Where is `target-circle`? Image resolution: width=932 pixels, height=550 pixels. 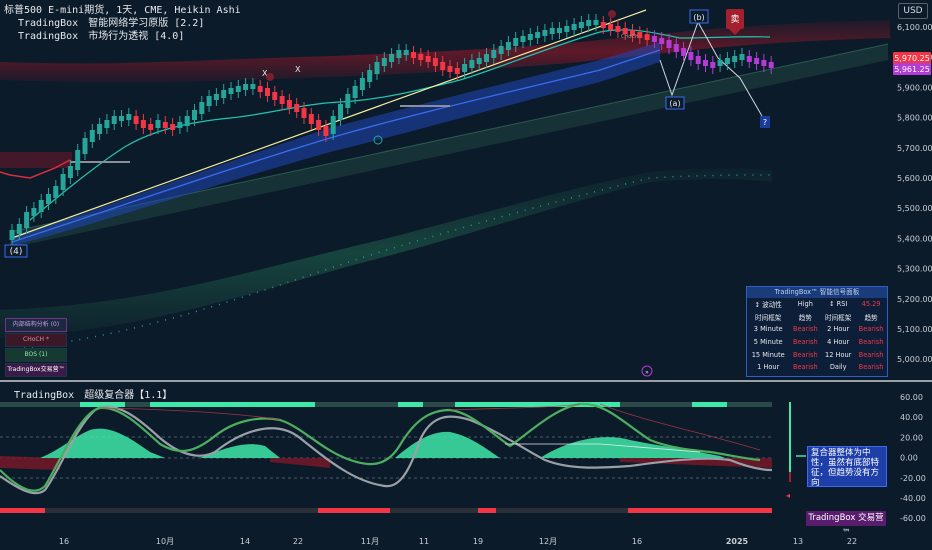
target-circle is located at coordinates (378, 140).